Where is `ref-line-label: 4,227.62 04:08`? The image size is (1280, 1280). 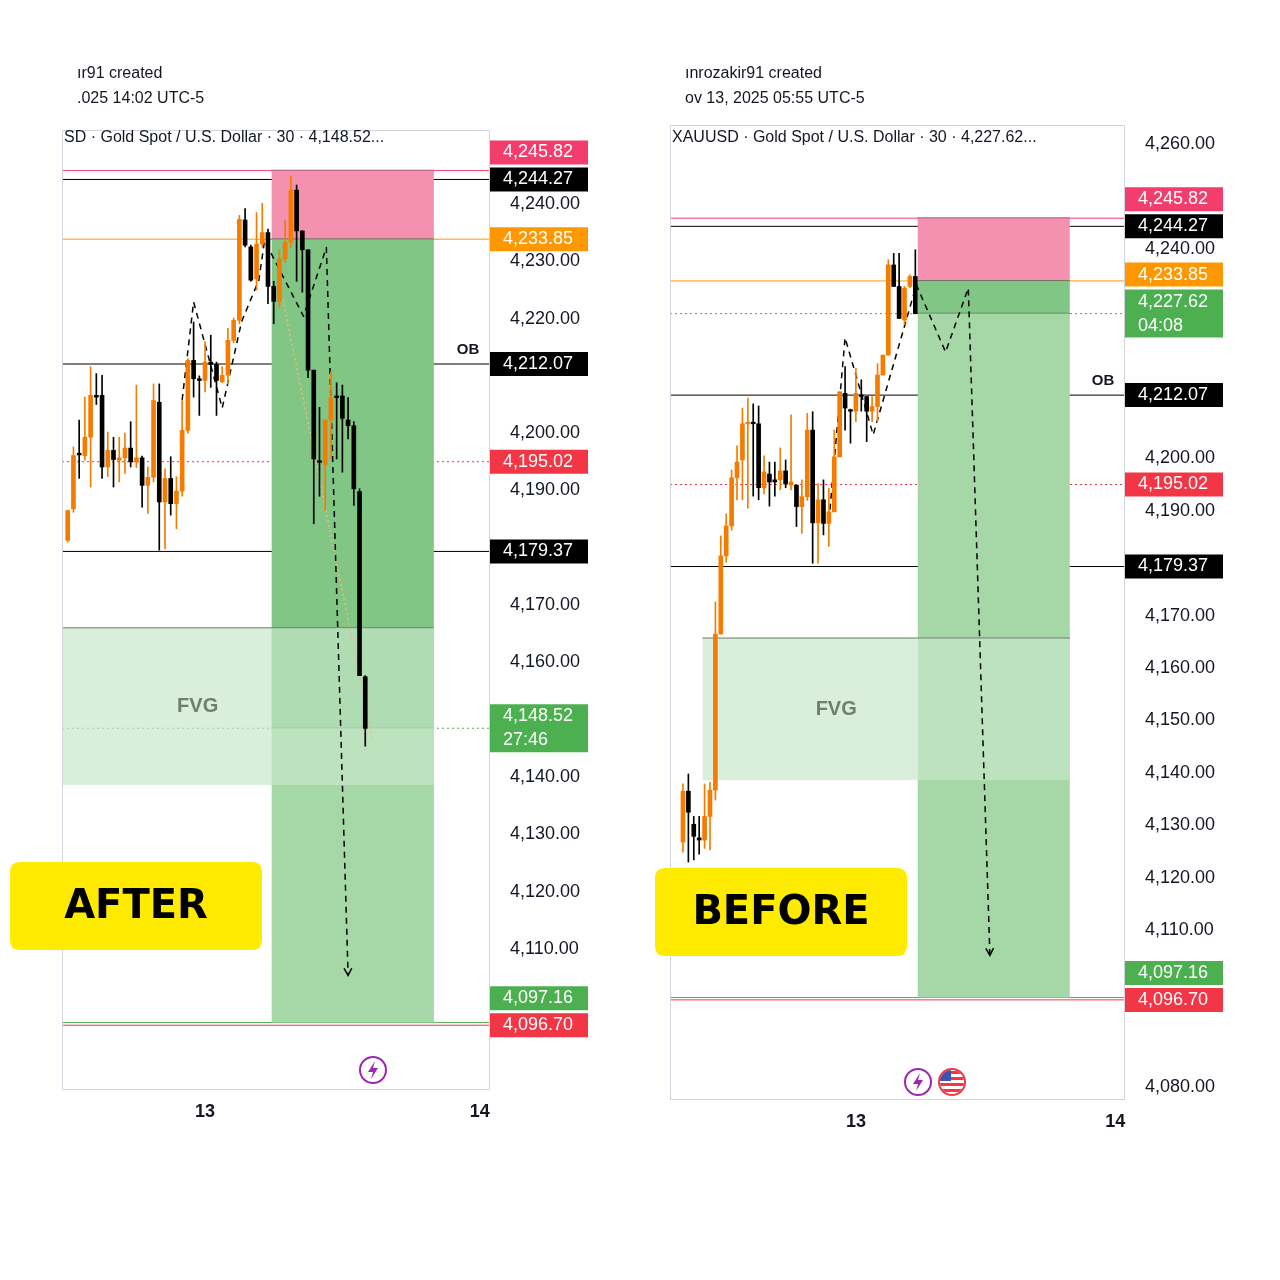
ref-line-label: 4,227.62 04:08 is located at coordinates (1173, 312).